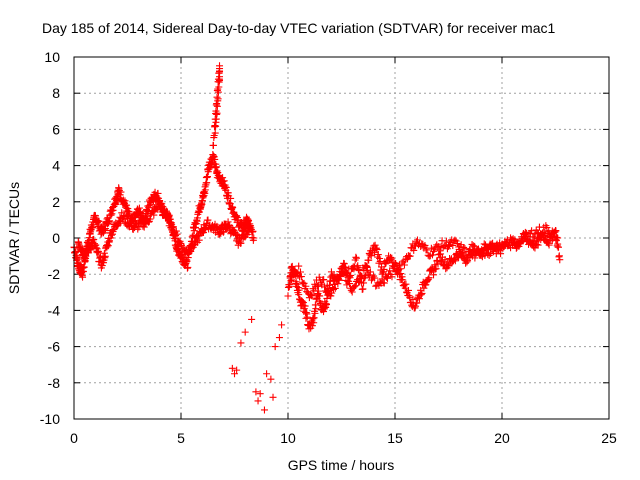  I want to click on y-tick-label: 4, so click(56, 166).